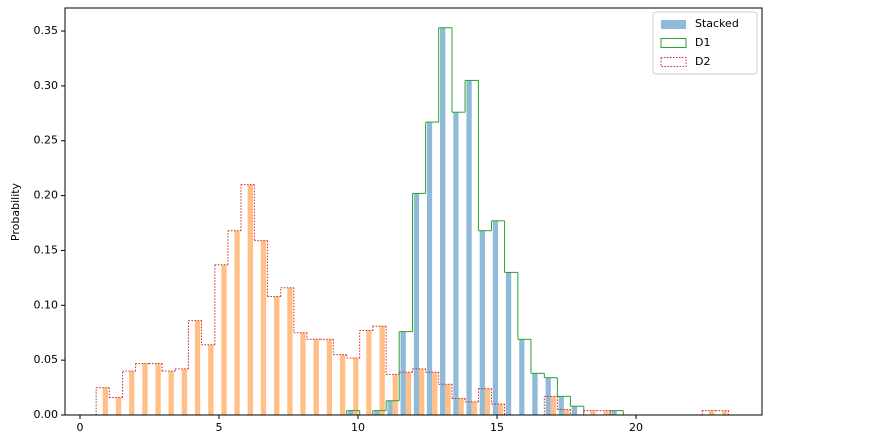 The image size is (877, 448). What do you see at coordinates (46, 140) in the screenshot?
I see `y-tick-label: 0.25` at bounding box center [46, 140].